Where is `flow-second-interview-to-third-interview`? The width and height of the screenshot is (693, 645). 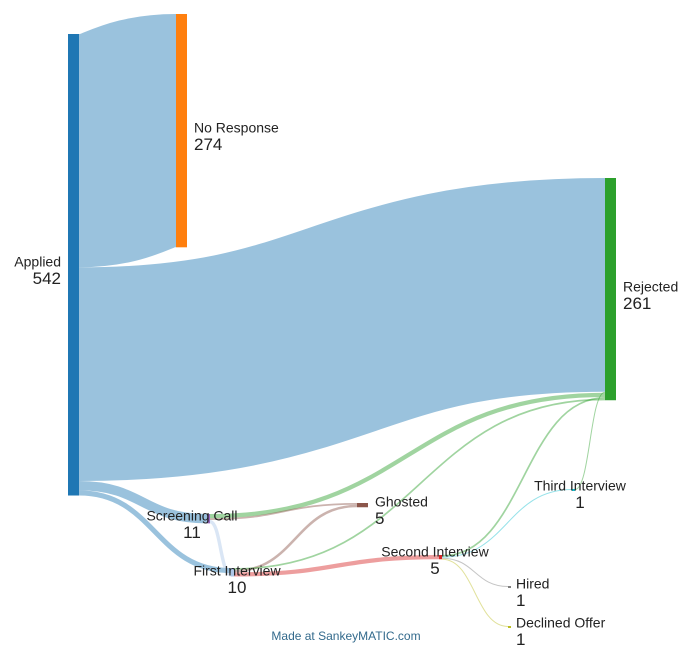 flow-second-interview-to-third-interview is located at coordinates (507, 523).